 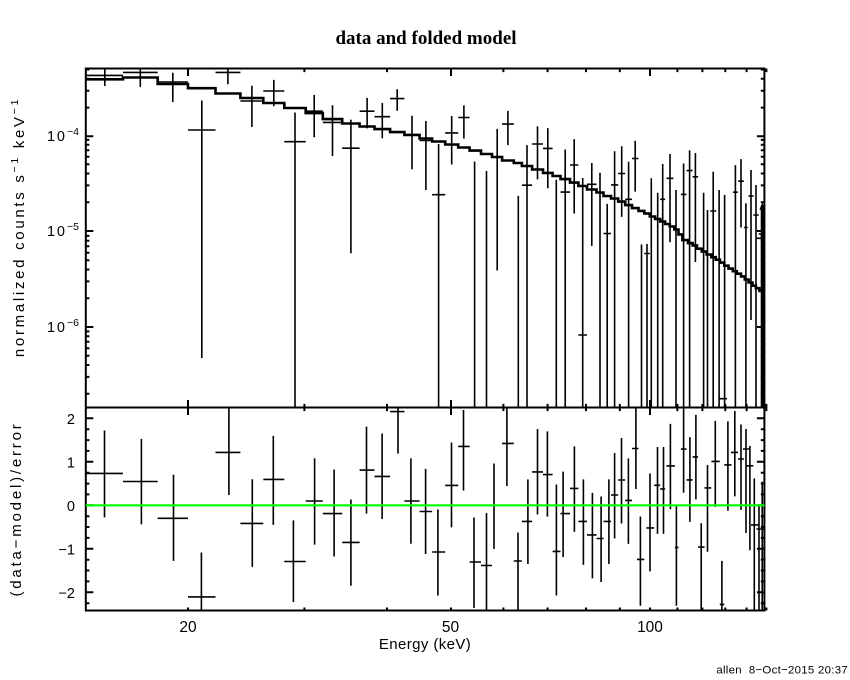 What do you see at coordinates (18, 227) in the screenshot?
I see `svg-text: normalized counts s−1 keV−1` at bounding box center [18, 227].